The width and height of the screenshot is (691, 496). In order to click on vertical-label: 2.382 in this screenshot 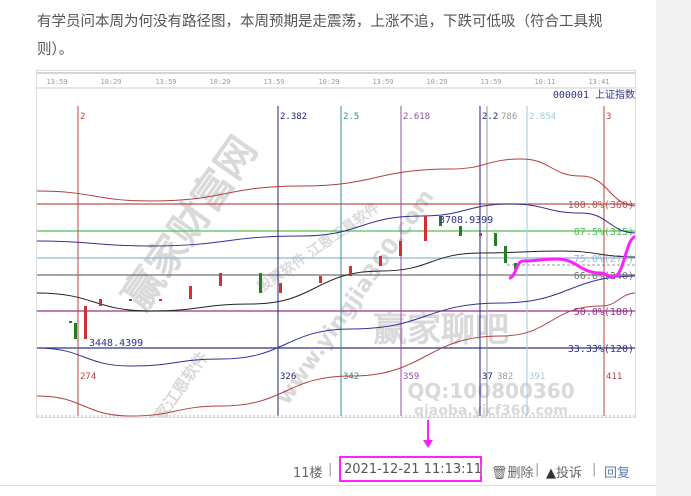, I will do `click(293, 117)`.